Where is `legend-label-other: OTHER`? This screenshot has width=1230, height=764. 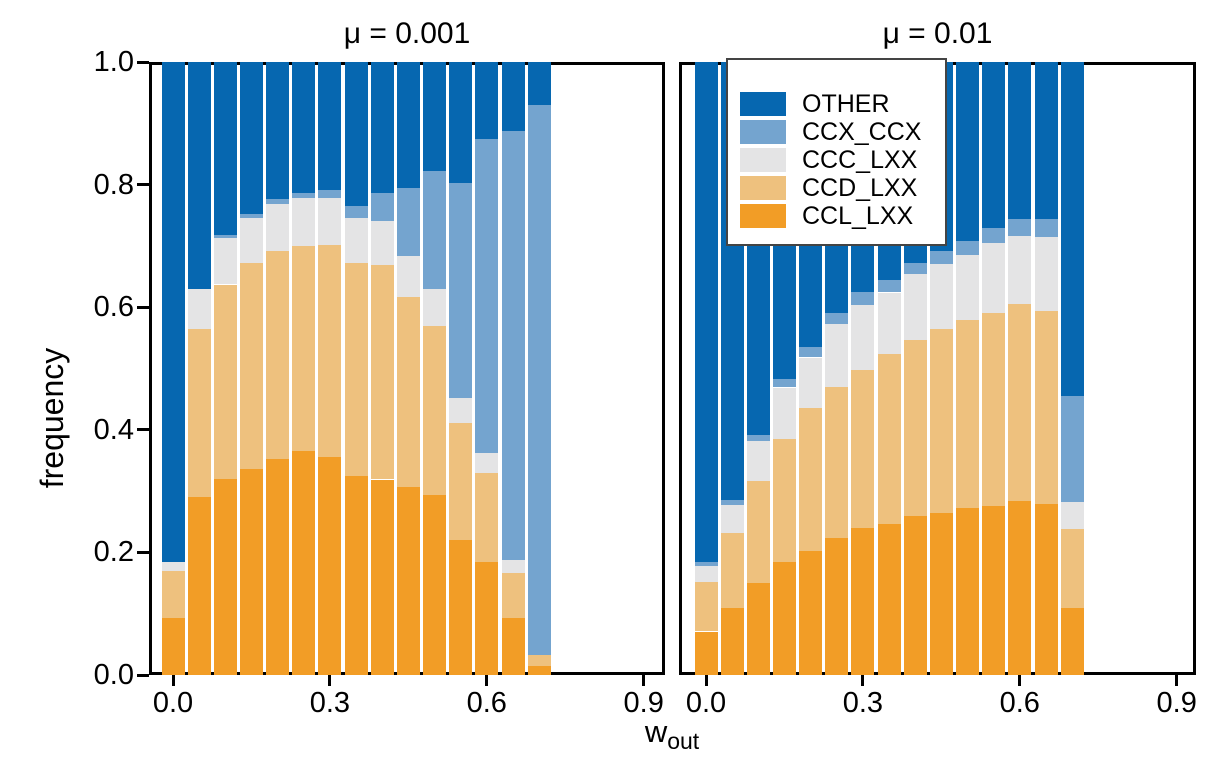
legend-label-other: OTHER is located at coordinates (846, 104).